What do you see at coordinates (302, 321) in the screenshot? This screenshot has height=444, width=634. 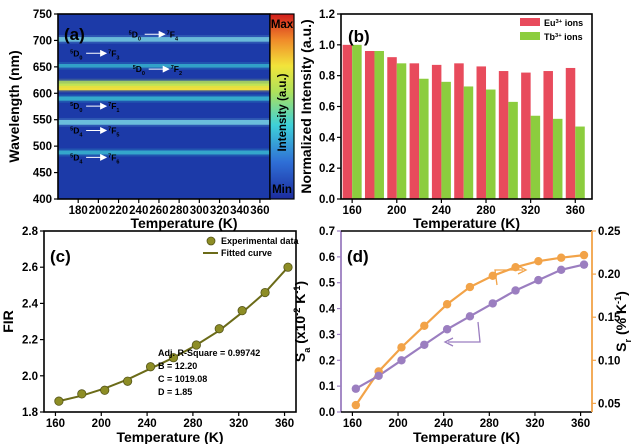 I see `left-axis-label: Sa (x10-2 K-1)` at bounding box center [302, 321].